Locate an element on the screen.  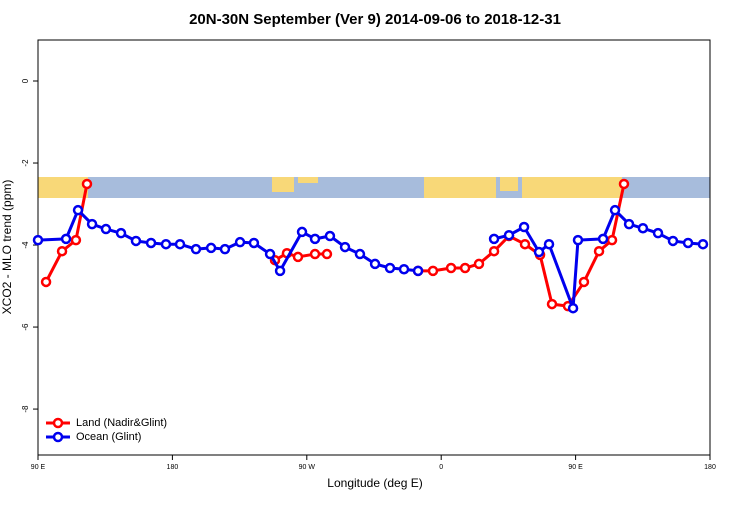
map-strip is located at coordinates (374, 187).